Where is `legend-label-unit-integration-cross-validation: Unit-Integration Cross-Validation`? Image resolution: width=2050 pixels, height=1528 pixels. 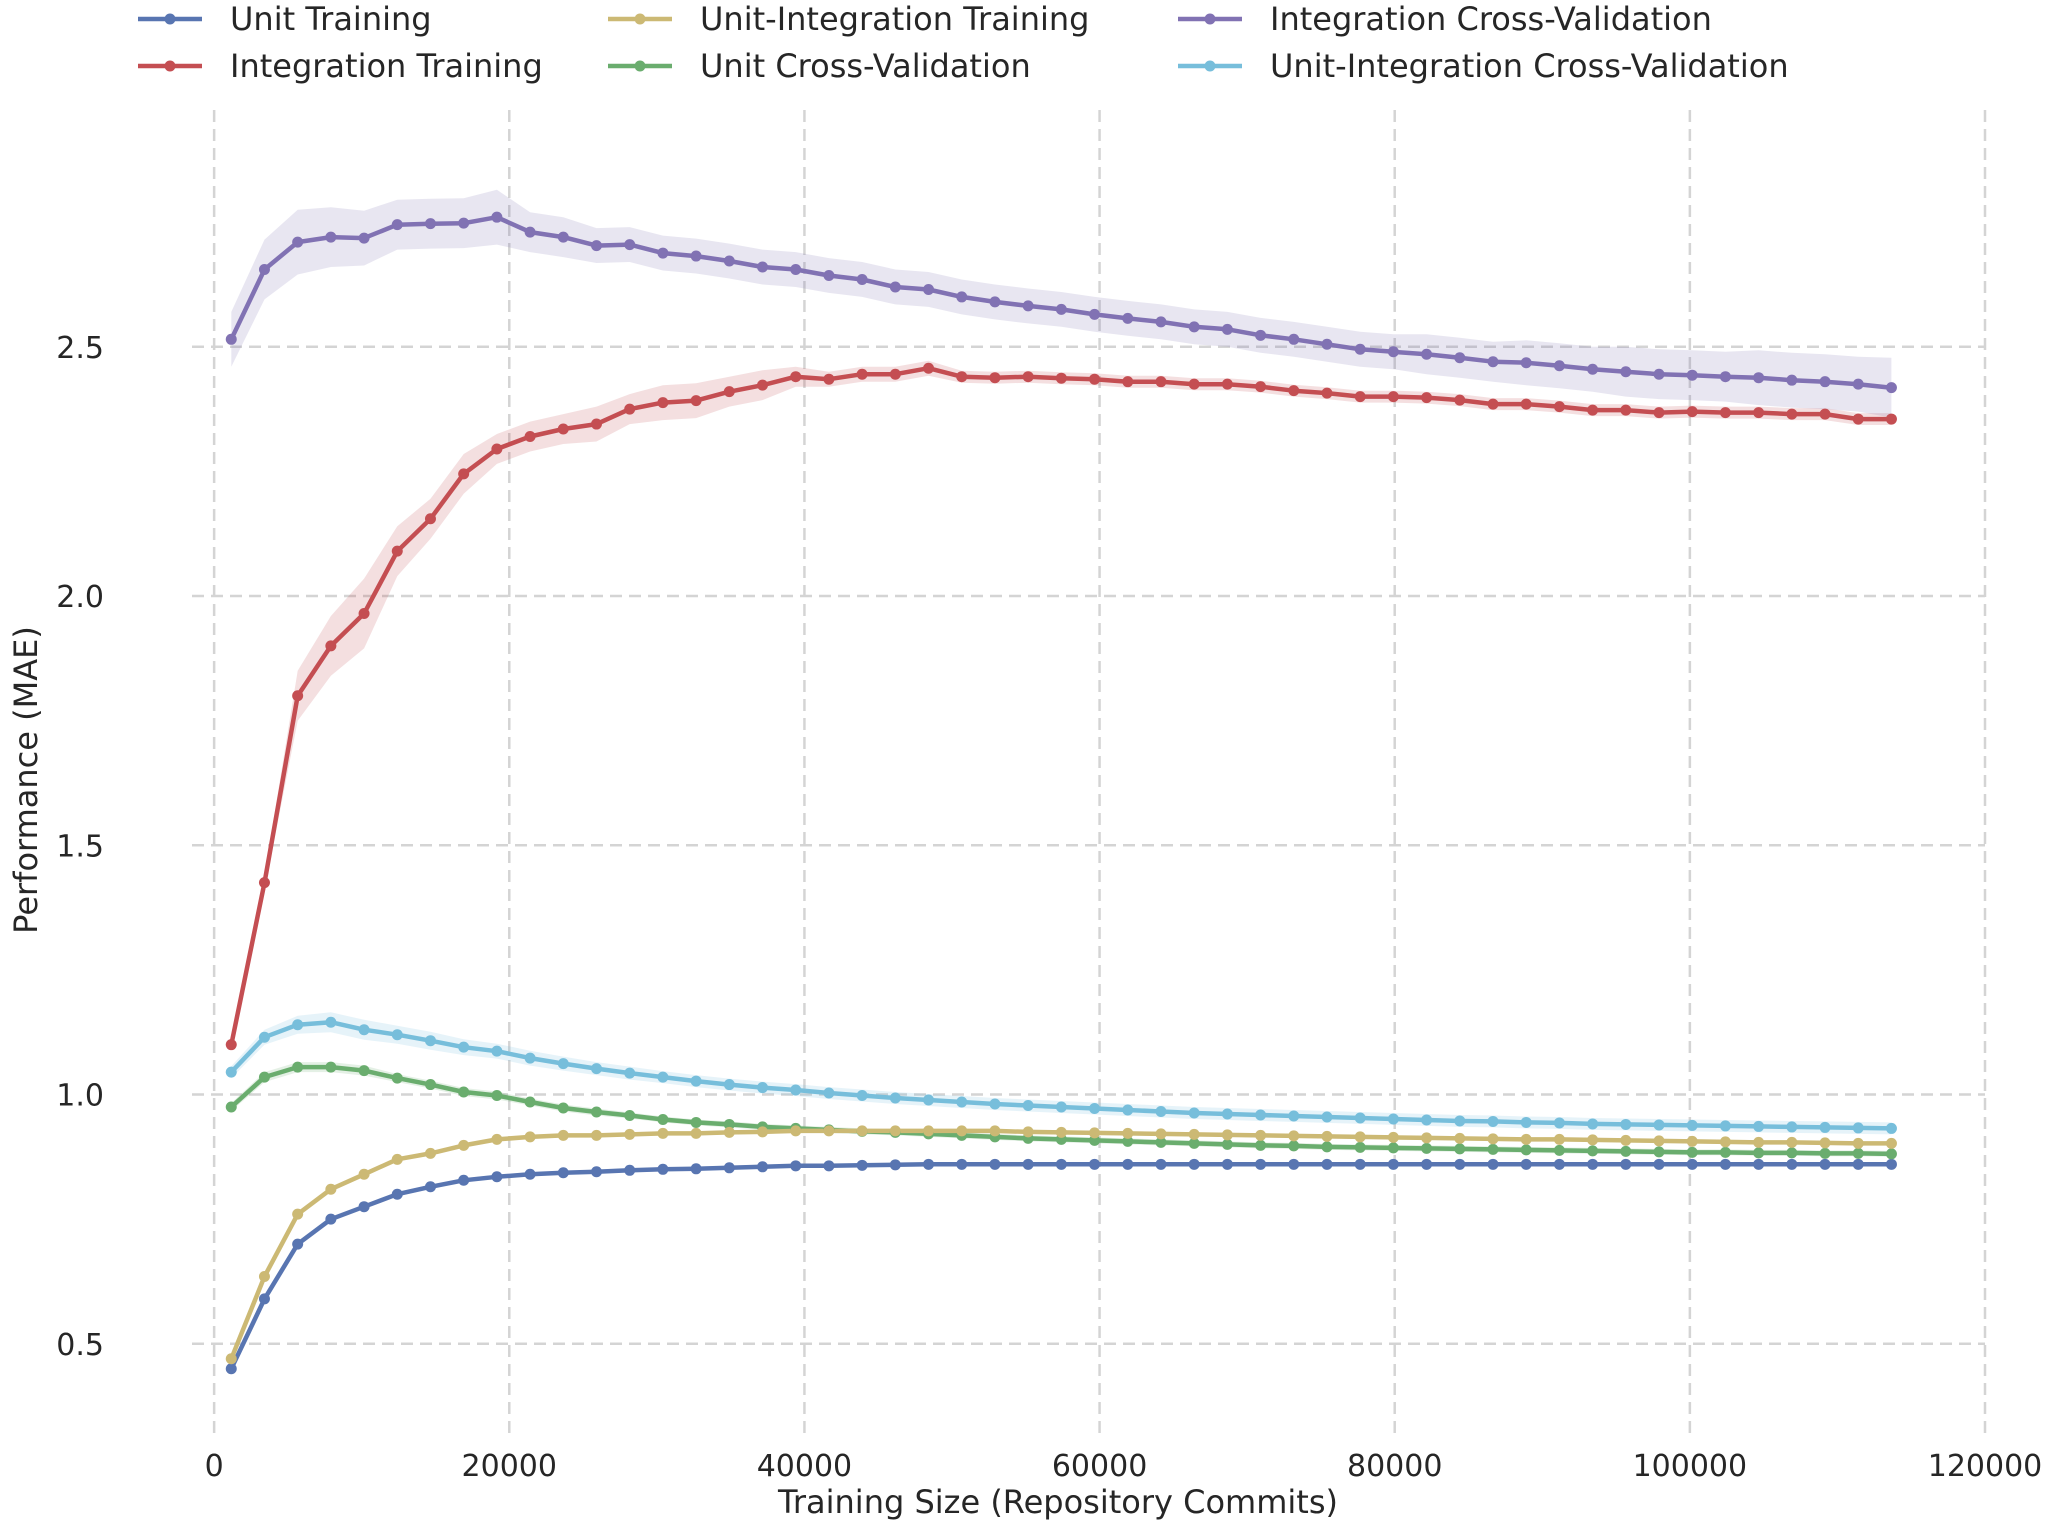 legend-label-unit-integration-cross-validation: Unit-Integration Cross-Validation is located at coordinates (1529, 66).